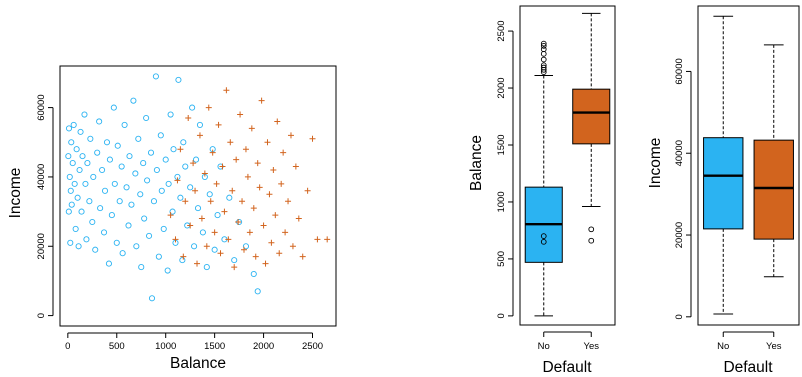  What do you see at coordinates (567, 165) in the screenshot?
I see `balance-box-frame` at bounding box center [567, 165].